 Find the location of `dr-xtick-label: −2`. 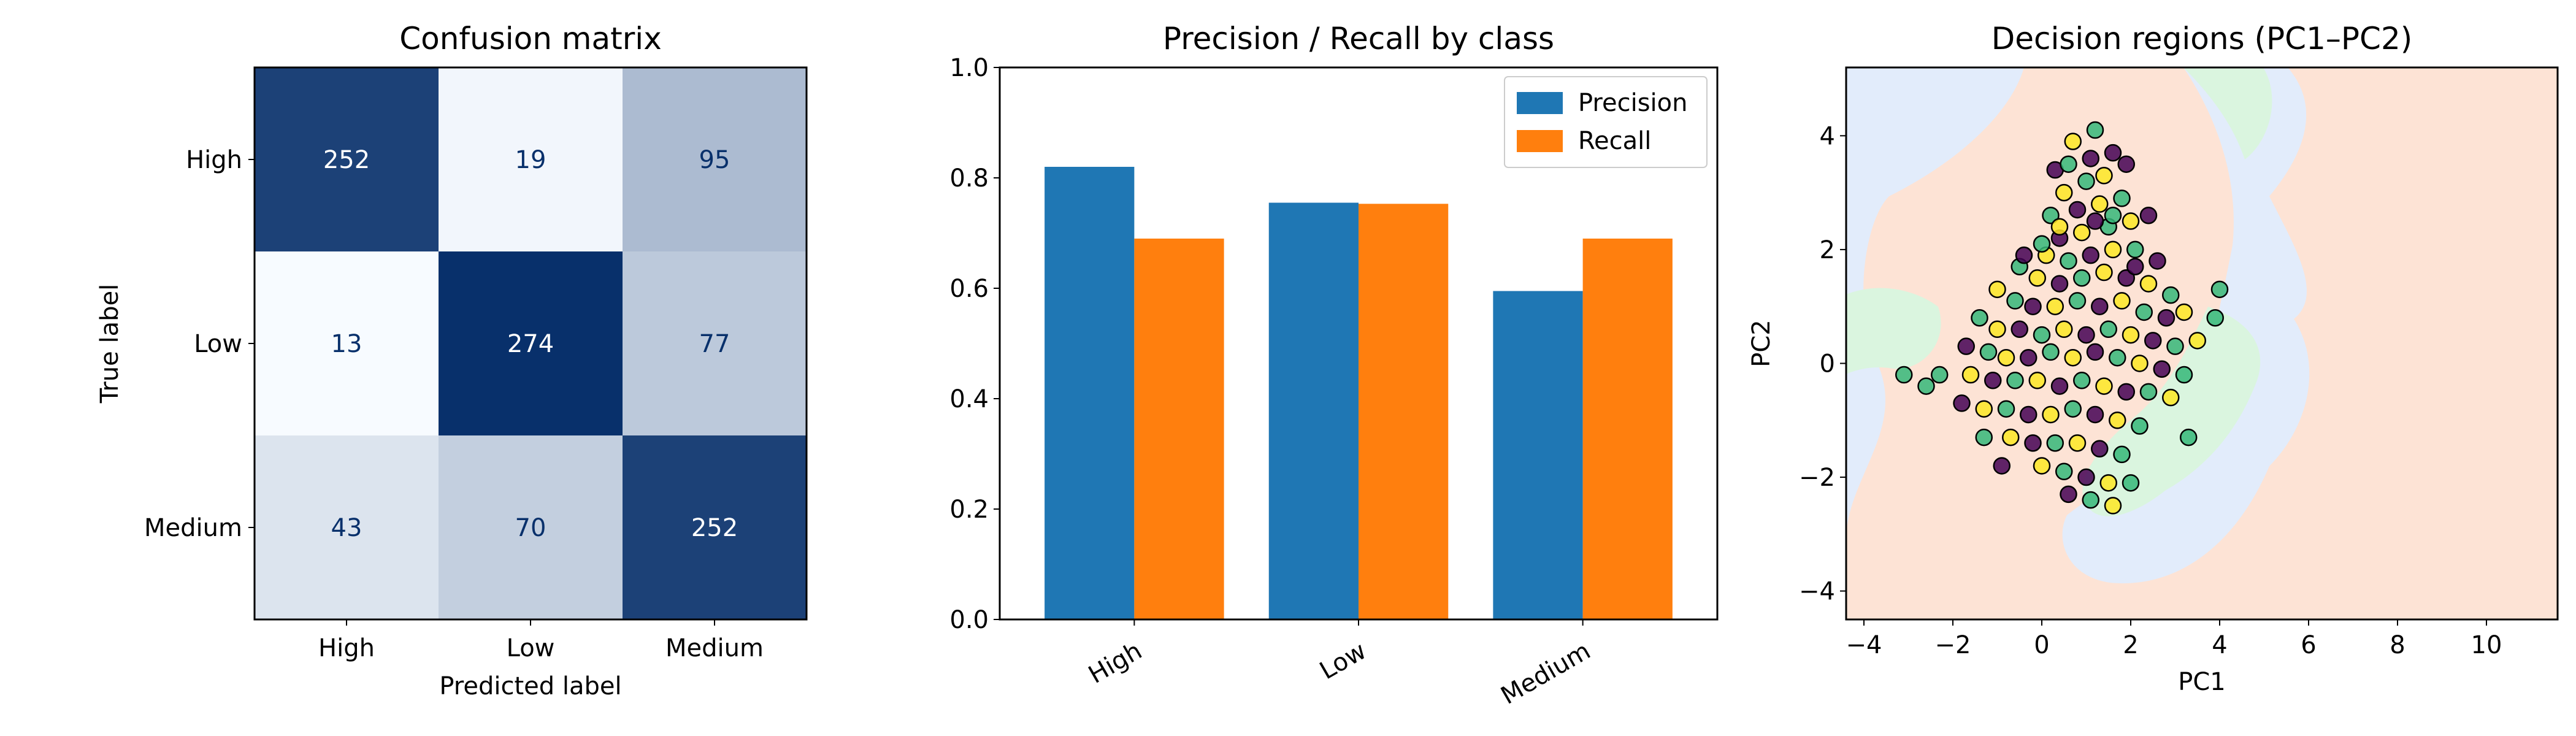

dr-xtick-label: −2 is located at coordinates (1953, 645).